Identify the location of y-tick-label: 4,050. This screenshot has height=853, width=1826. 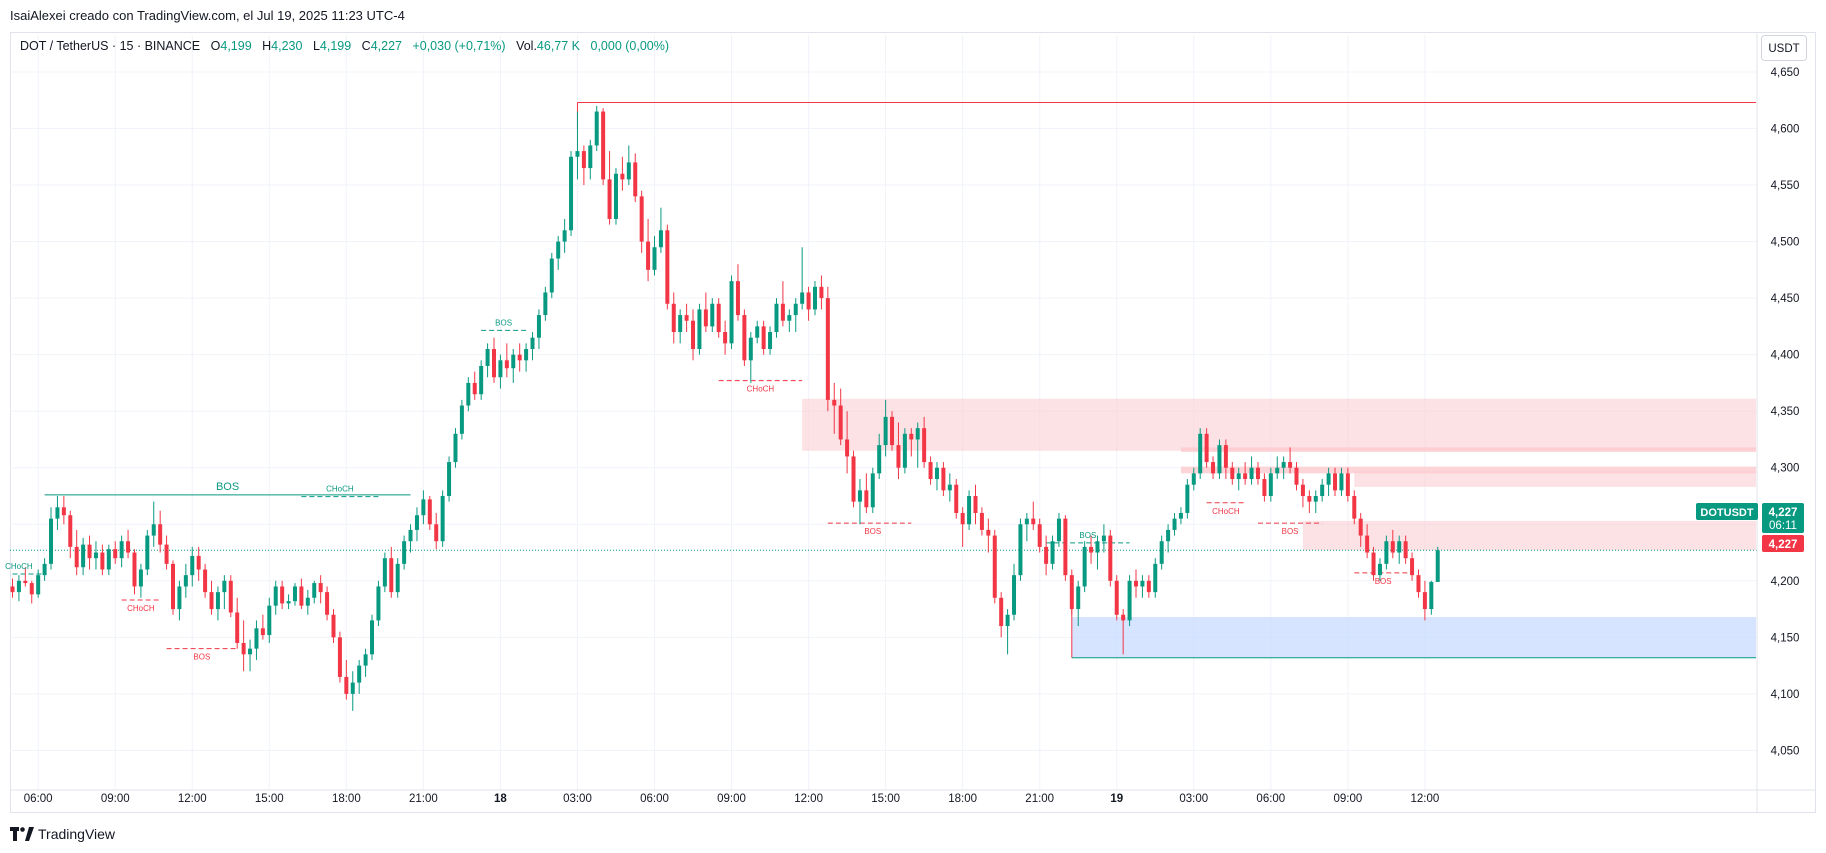
(1785, 751).